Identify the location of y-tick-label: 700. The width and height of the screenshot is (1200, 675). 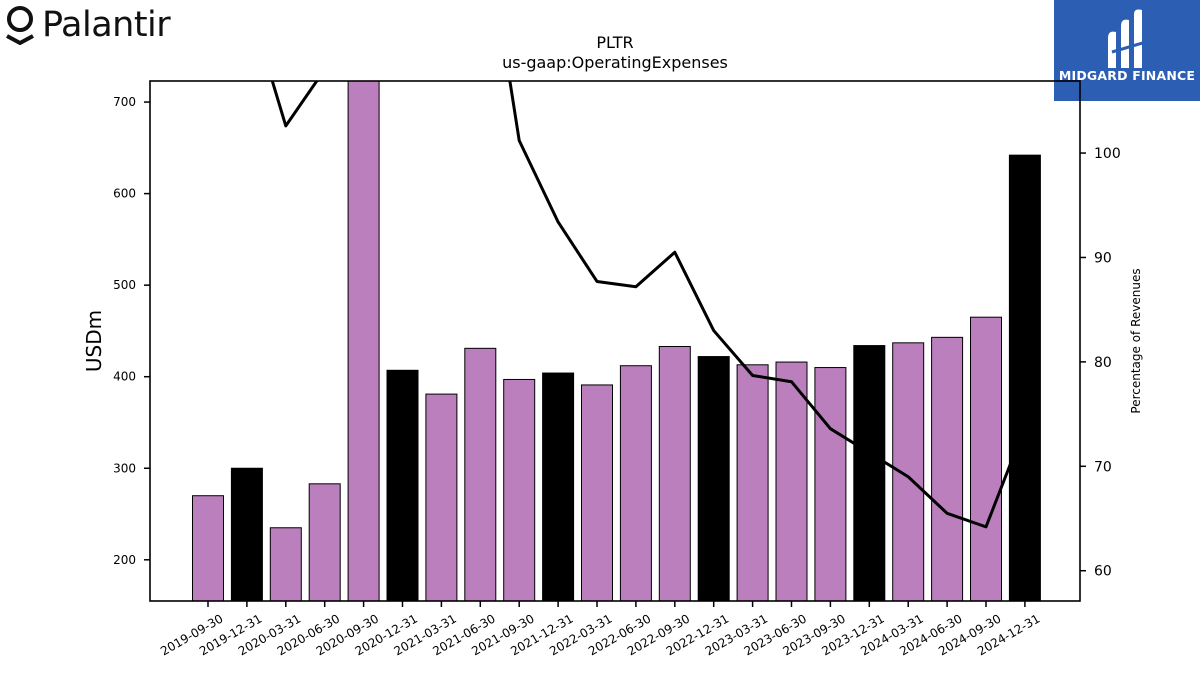
(124, 102).